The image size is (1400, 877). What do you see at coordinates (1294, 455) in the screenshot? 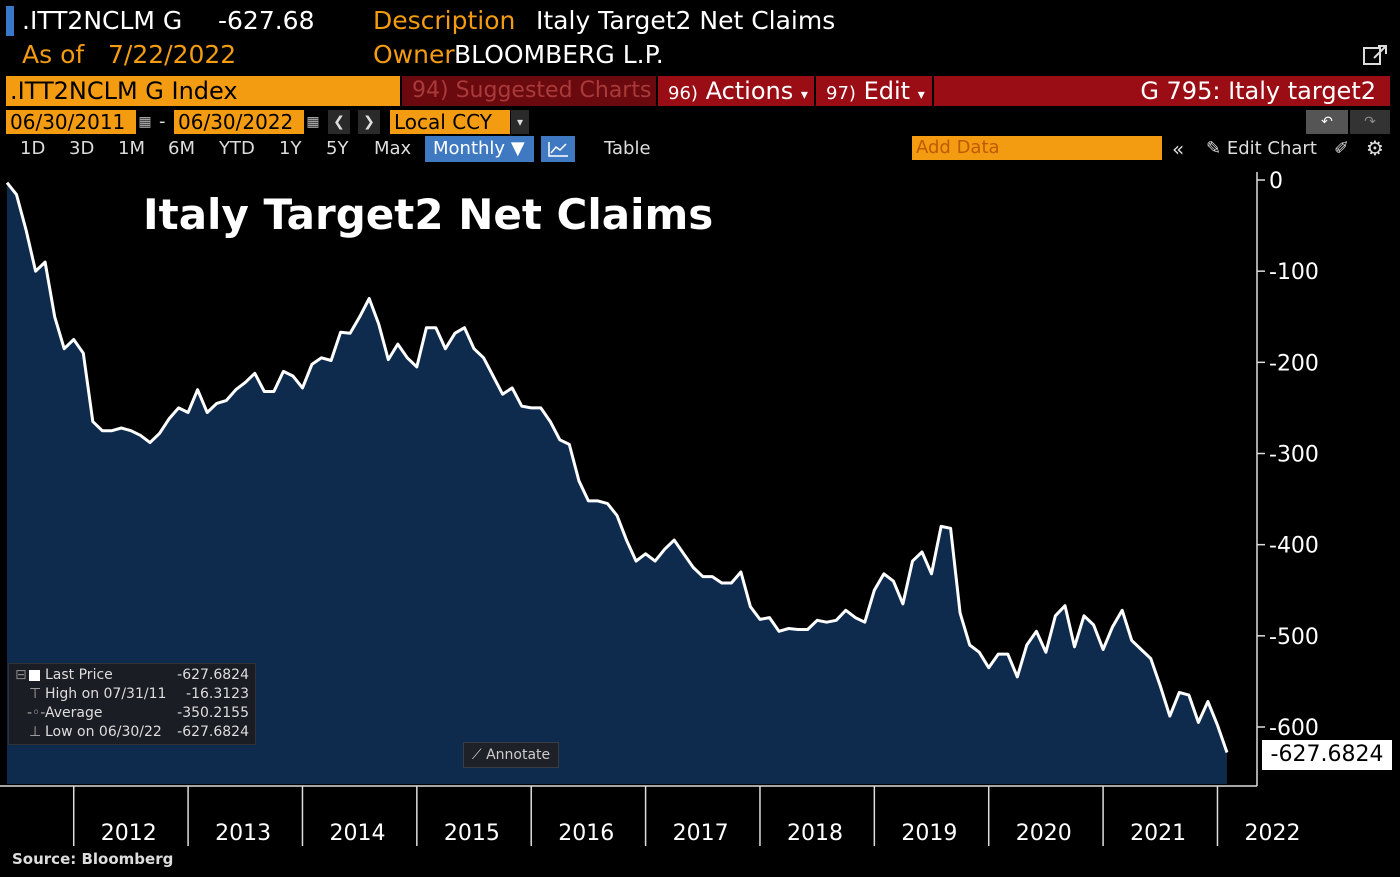
I see `y-tick-label: -300` at bounding box center [1294, 455].